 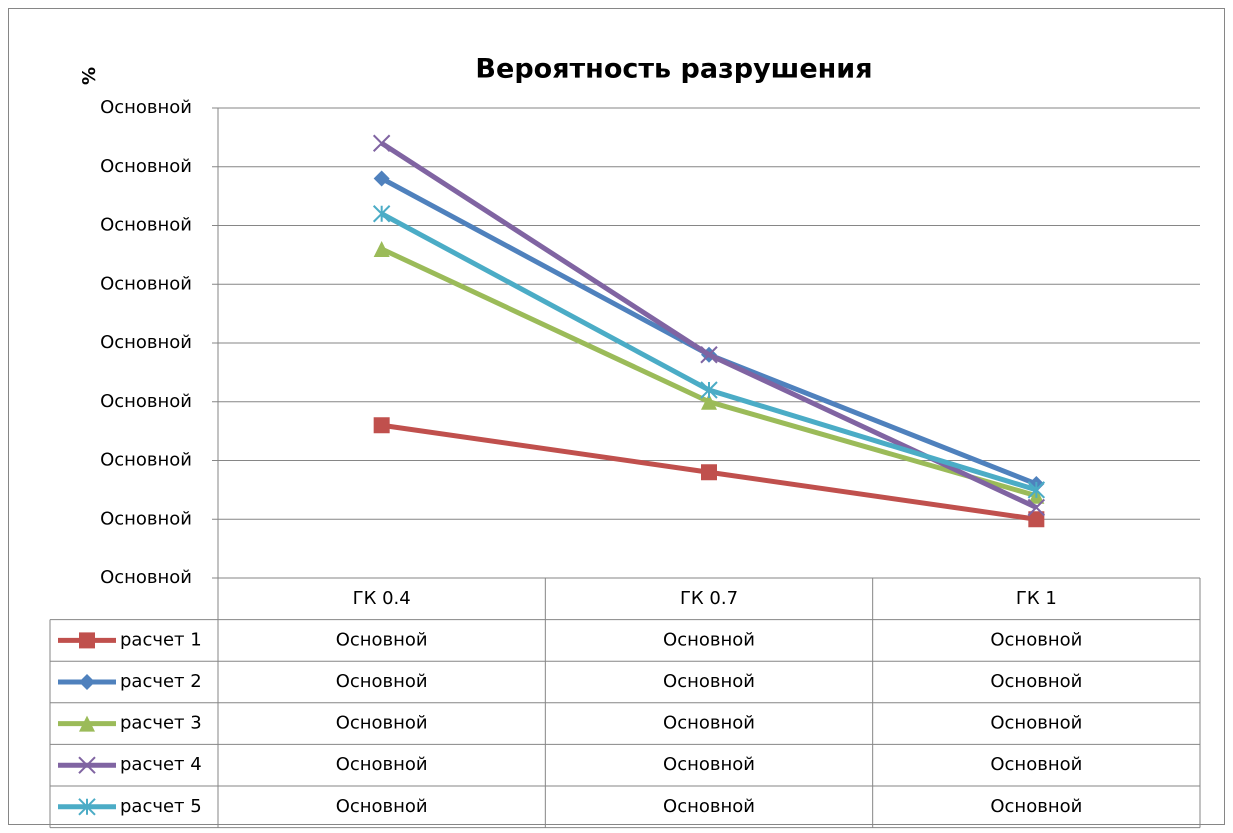 I want to click on x-tick-label: ГК 0.7, so click(x=709, y=598).